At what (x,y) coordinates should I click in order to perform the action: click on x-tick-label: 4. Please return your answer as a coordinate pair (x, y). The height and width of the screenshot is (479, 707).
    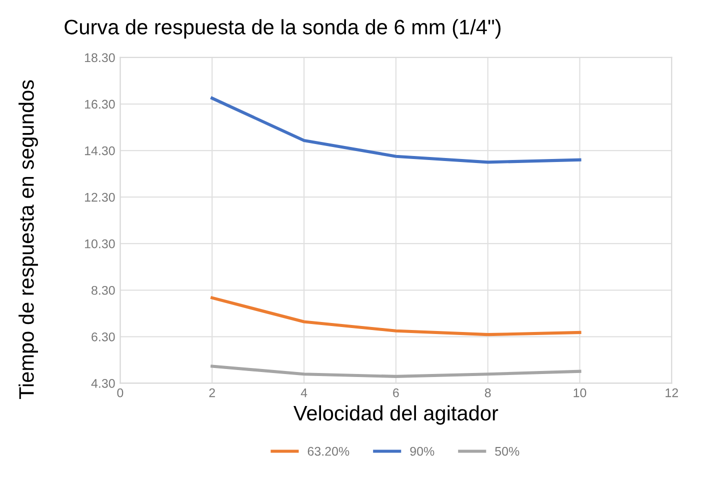
    Looking at the image, I should click on (304, 393).